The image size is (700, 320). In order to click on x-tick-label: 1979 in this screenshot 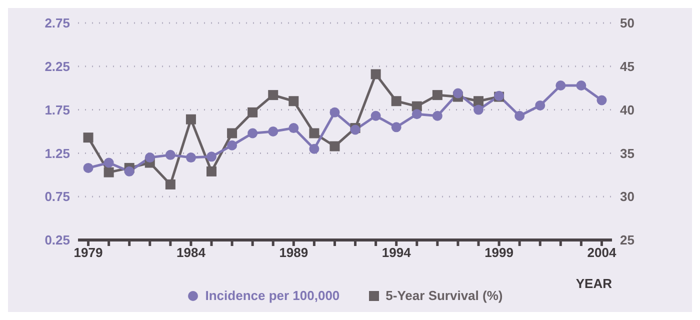, I will do `click(88, 252)`.